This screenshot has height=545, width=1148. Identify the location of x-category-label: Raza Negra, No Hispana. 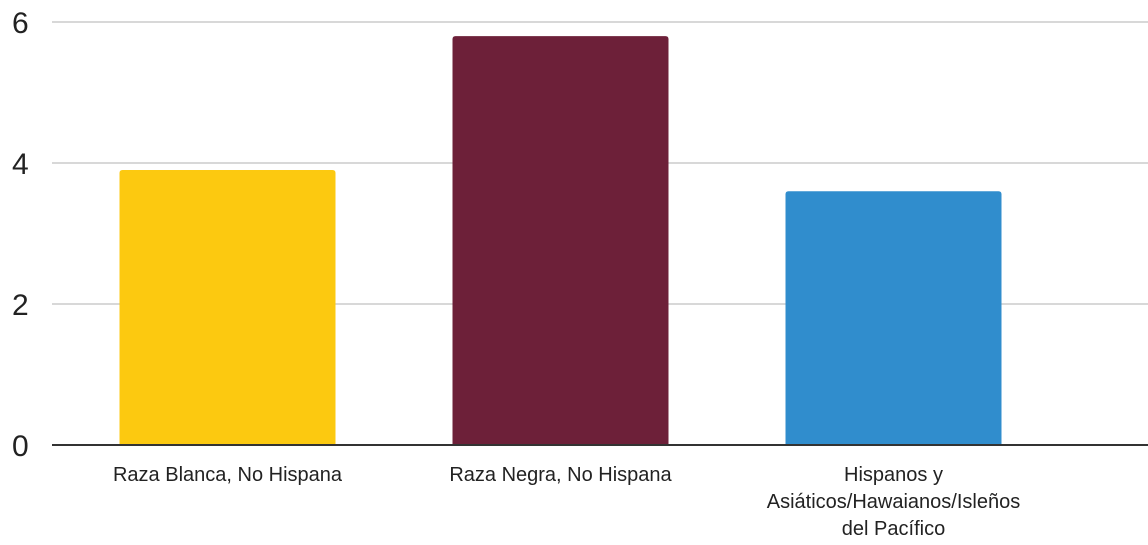
(560, 475).